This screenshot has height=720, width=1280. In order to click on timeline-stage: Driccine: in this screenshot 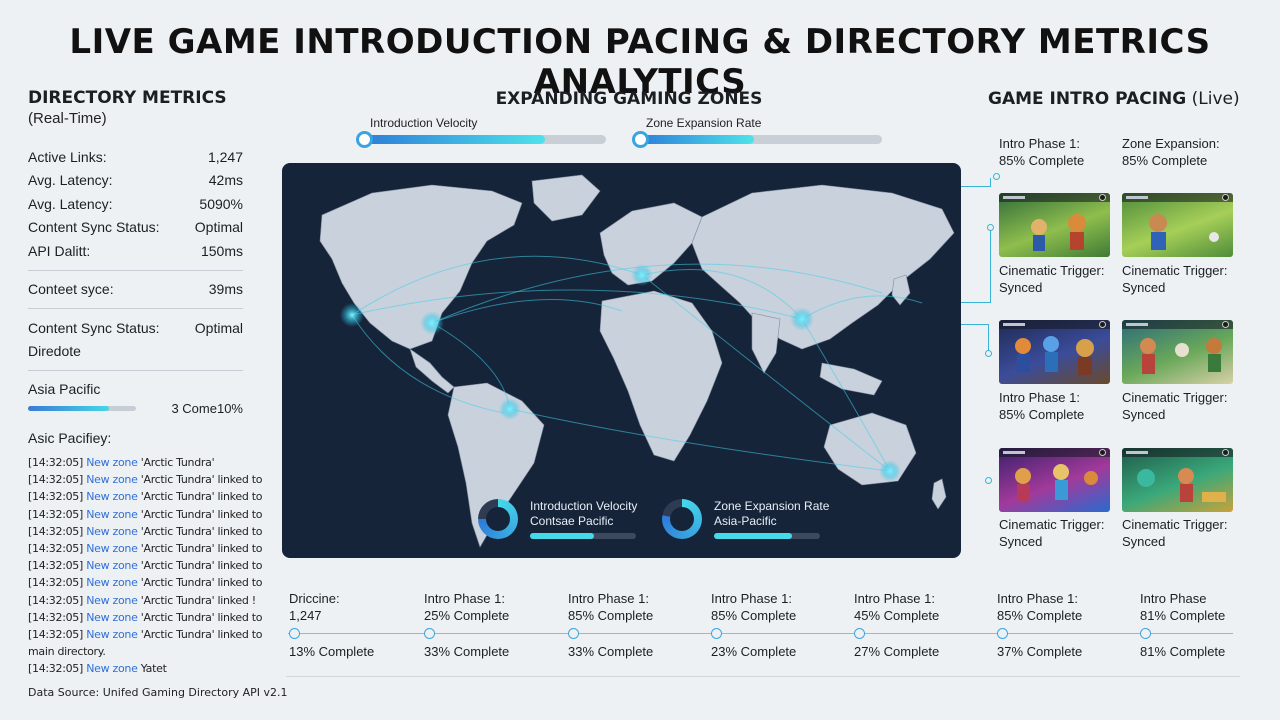, I will do `click(314, 598)`.